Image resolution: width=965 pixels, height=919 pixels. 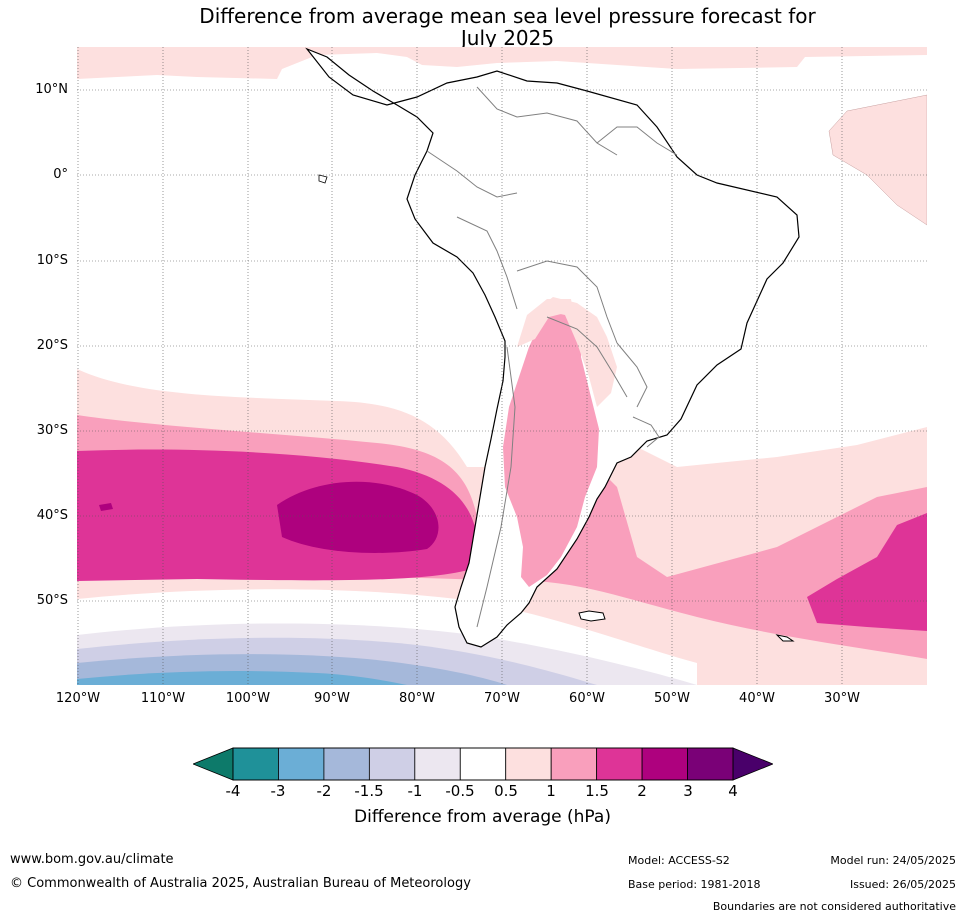 I want to click on border-uruguay, so click(x=646, y=432).